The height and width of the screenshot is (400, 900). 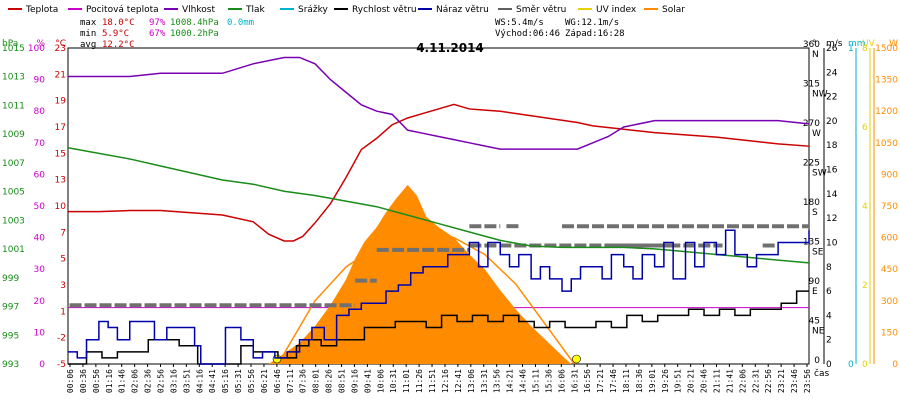 I want to click on legend-item: UV index, so click(x=607, y=10).